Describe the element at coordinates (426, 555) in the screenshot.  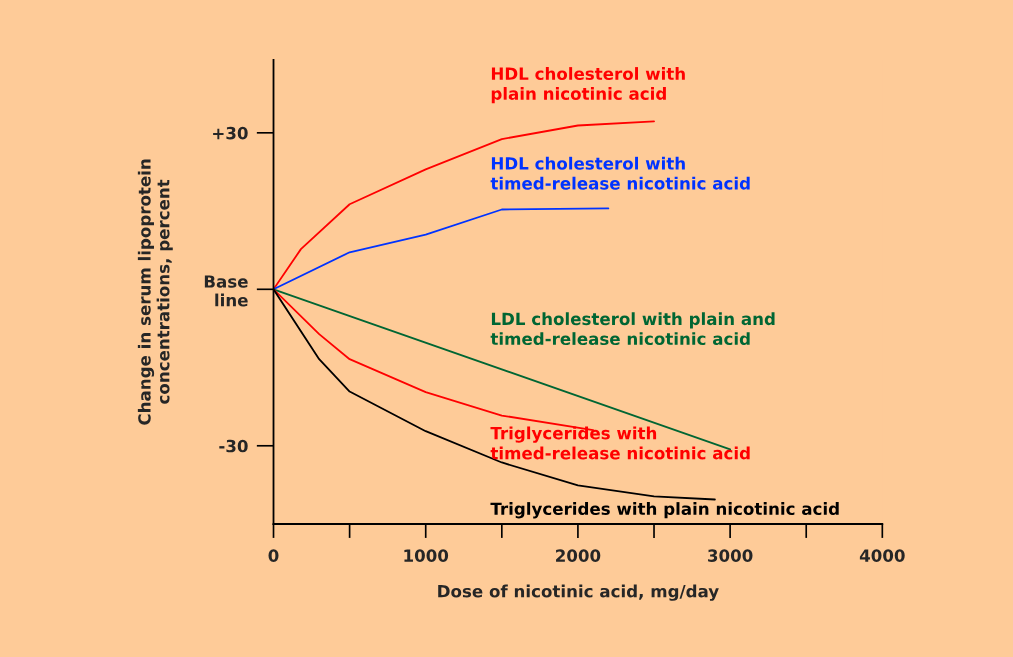
I see `x-tick-label: 1000` at that location.